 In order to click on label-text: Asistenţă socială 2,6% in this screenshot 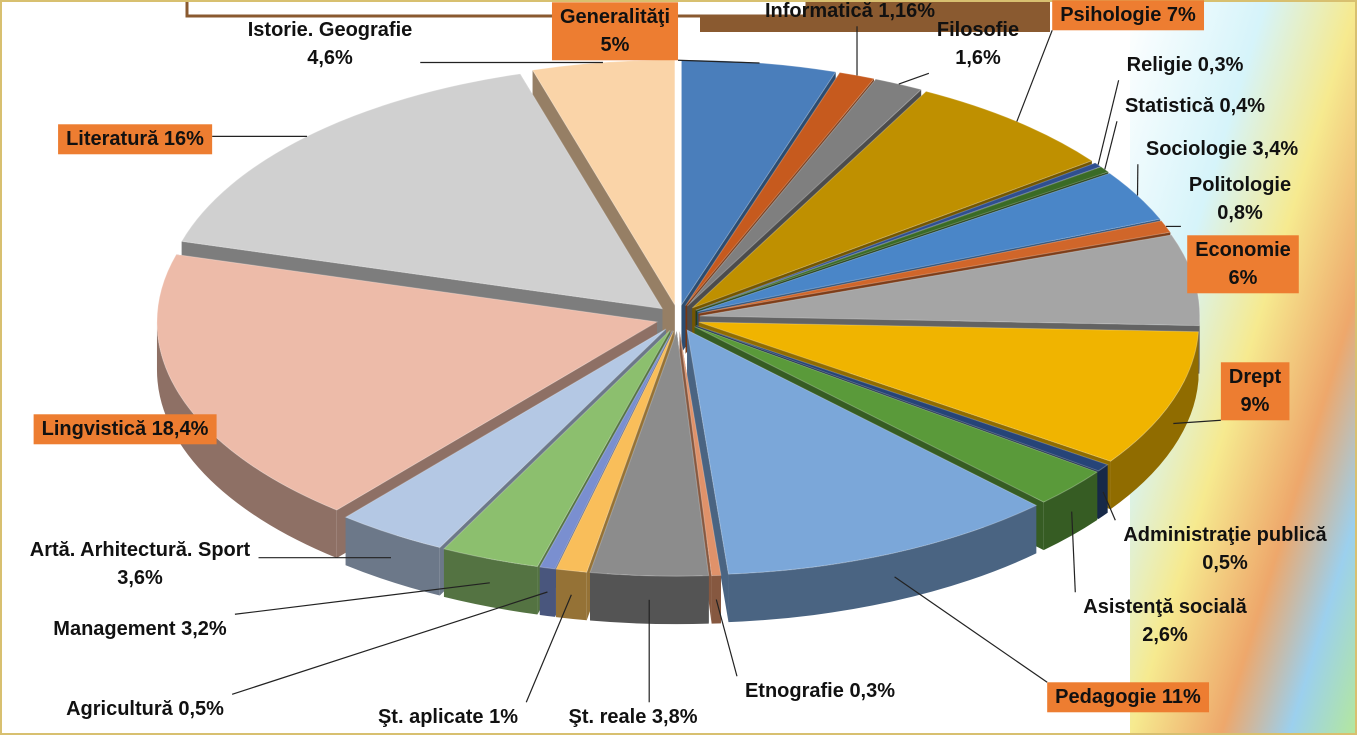, I will do `click(1165, 621)`.